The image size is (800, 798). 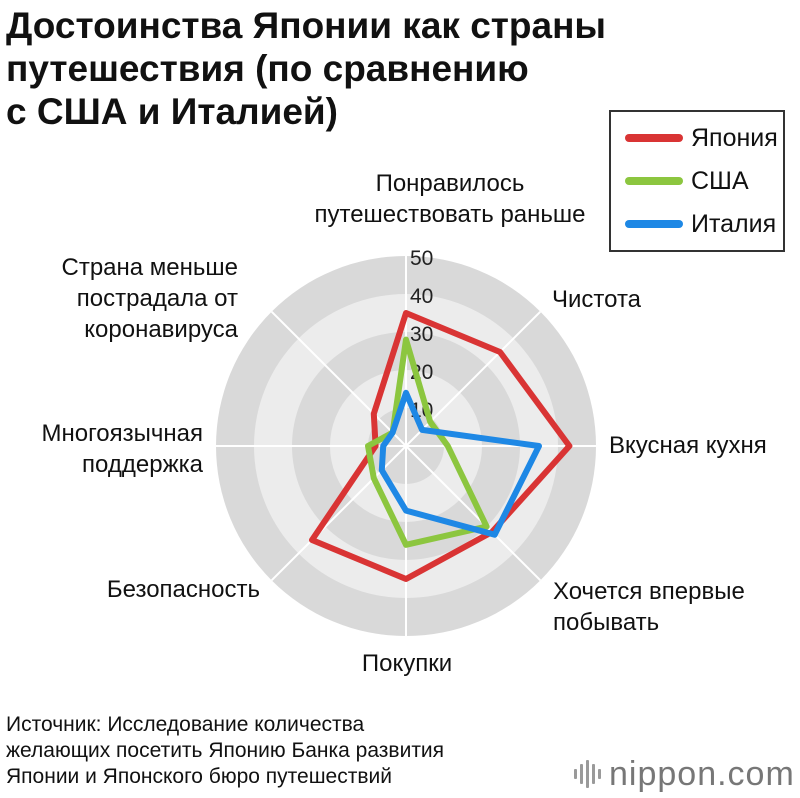 What do you see at coordinates (597, 299) in the screenshot?
I see `axis-label-cleanliness: Чистота` at bounding box center [597, 299].